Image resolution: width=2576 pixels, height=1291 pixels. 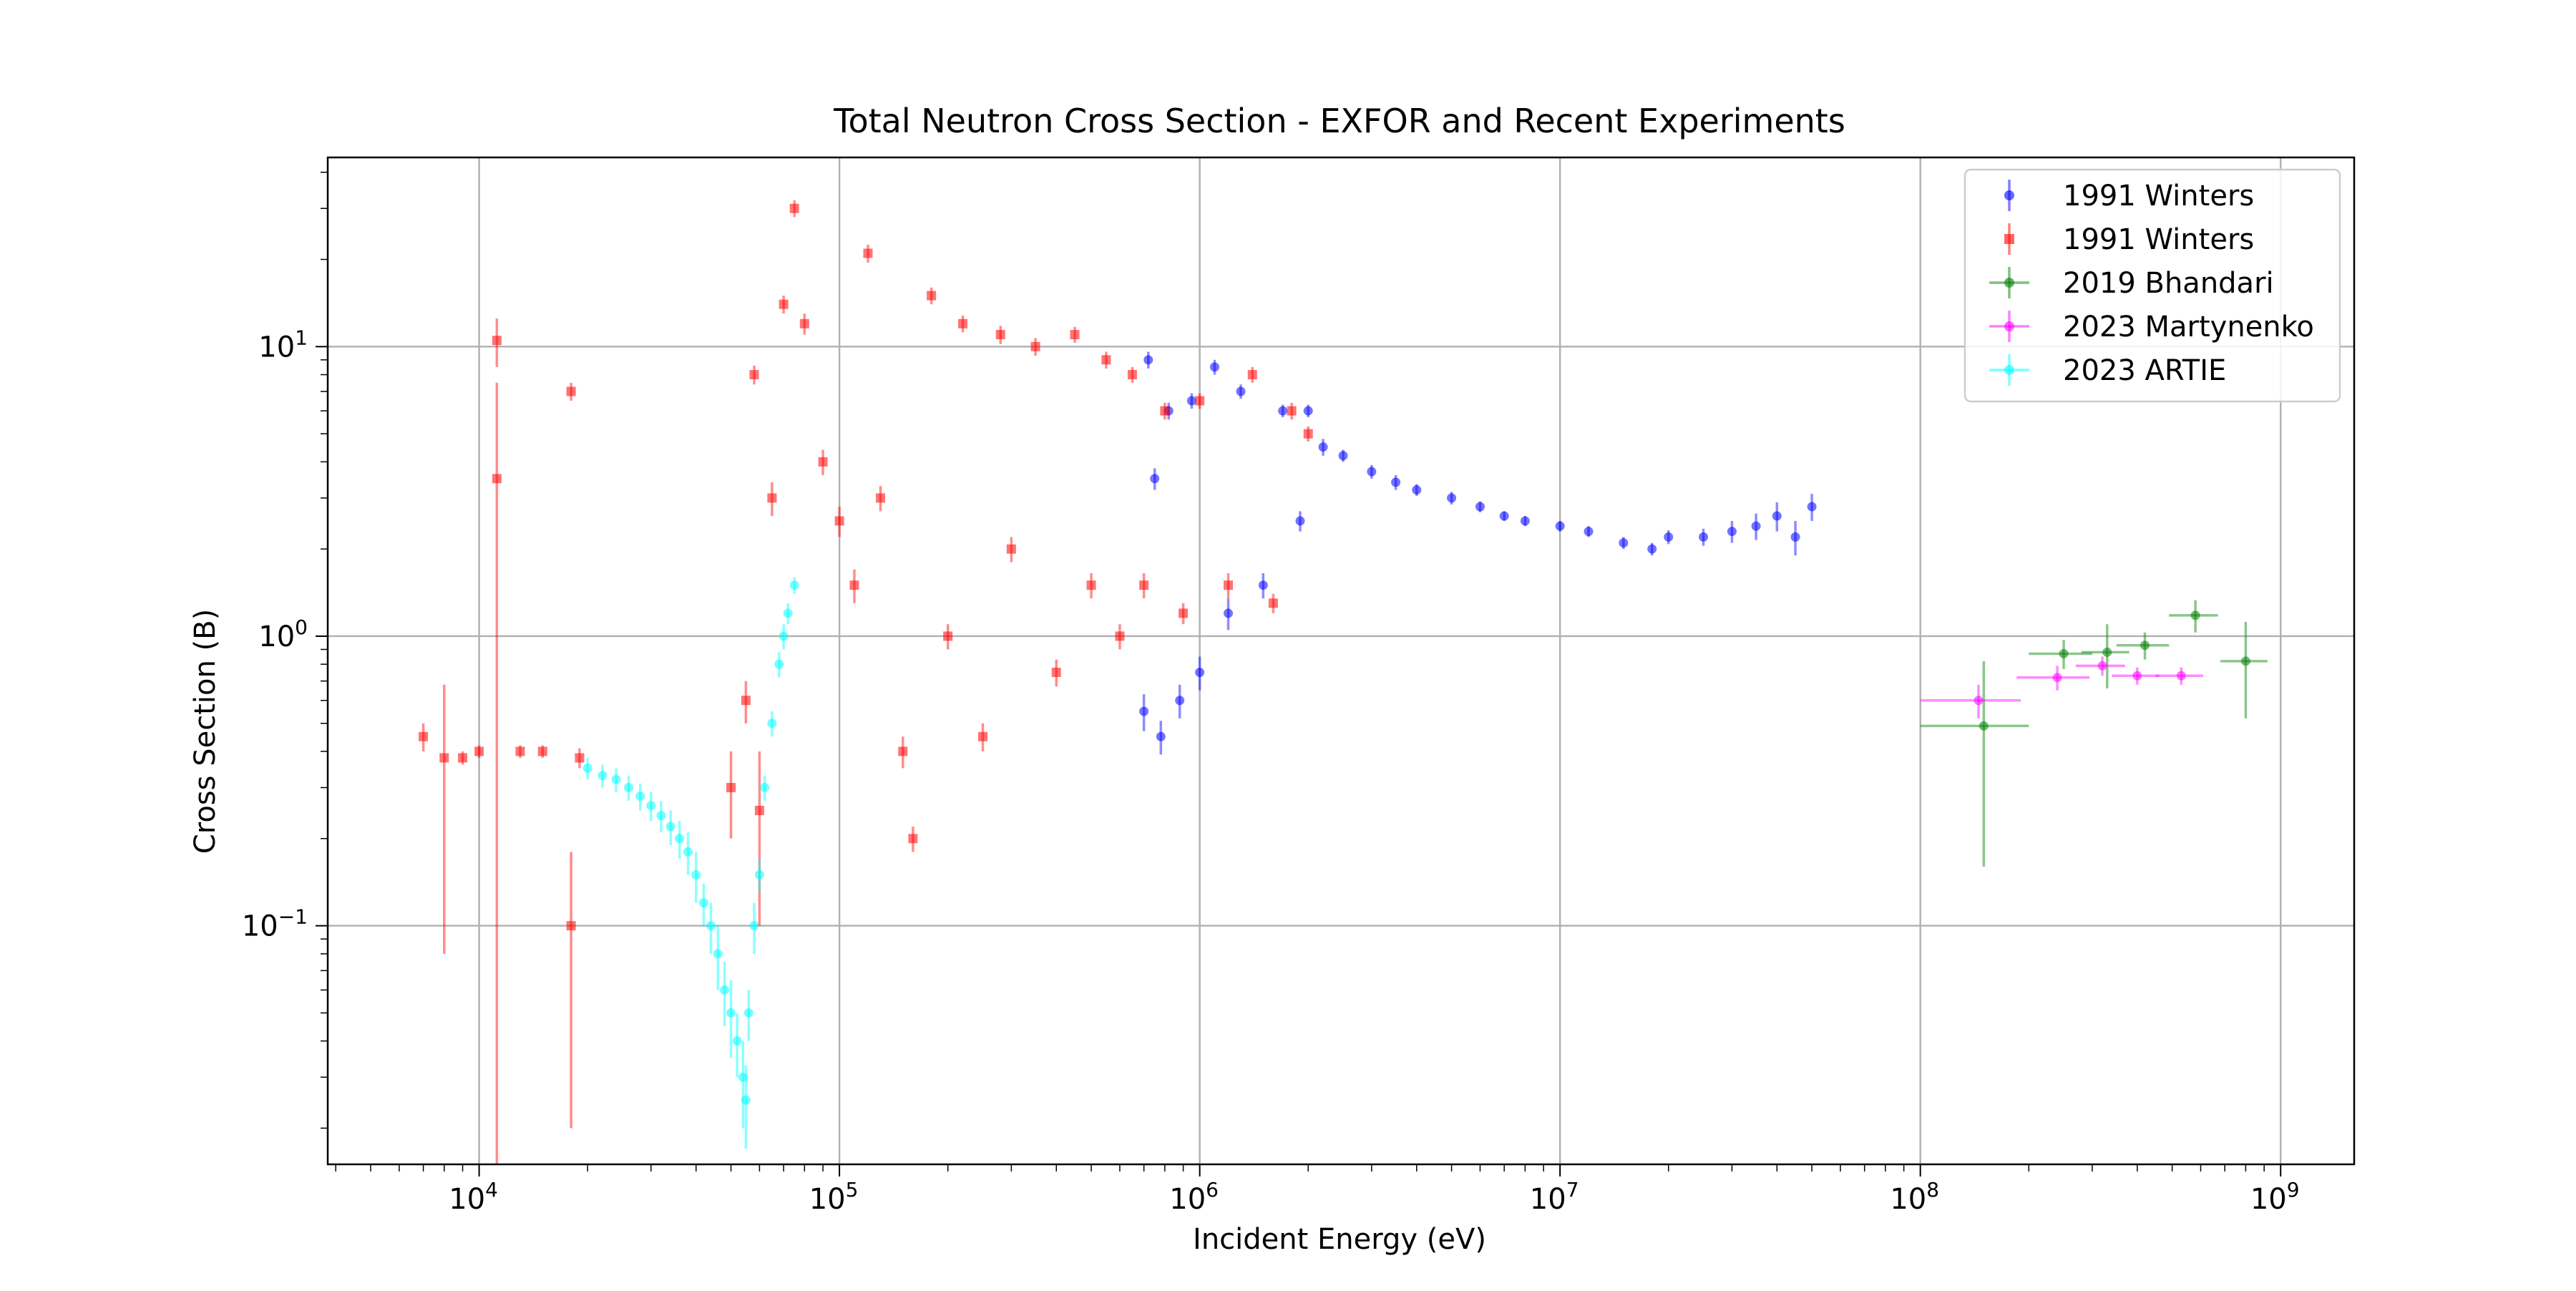 I want to click on y-tick-label: 10⁰, so click(x=283, y=634).